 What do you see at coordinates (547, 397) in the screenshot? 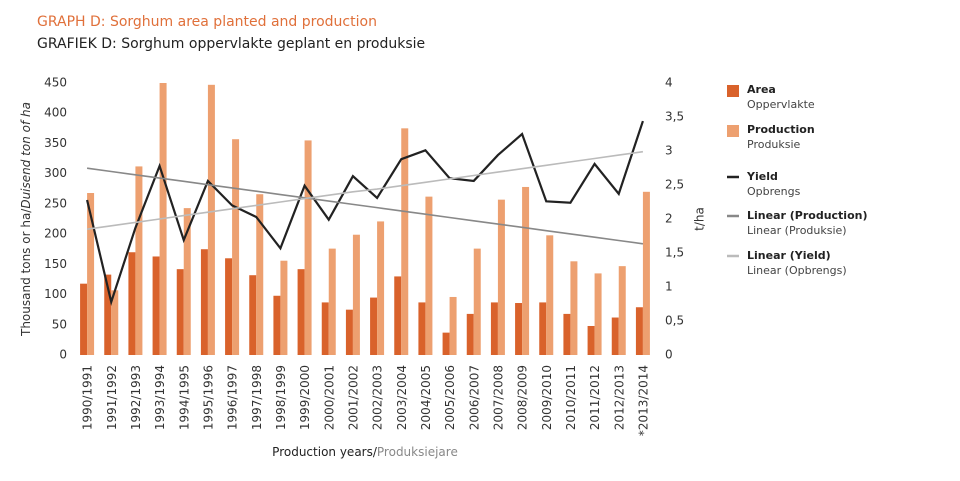
I see `x-tick-label: 2009/2010` at bounding box center [547, 397].